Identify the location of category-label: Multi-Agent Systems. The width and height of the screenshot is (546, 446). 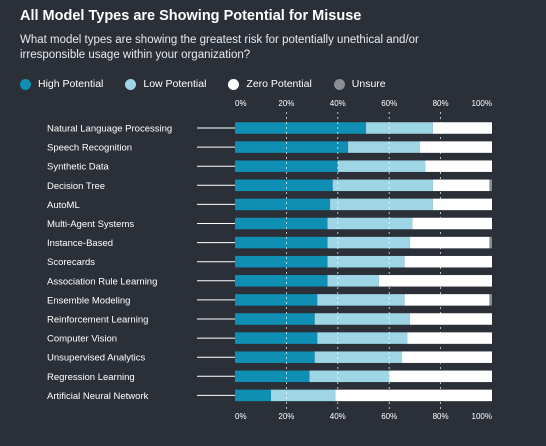
(90, 224).